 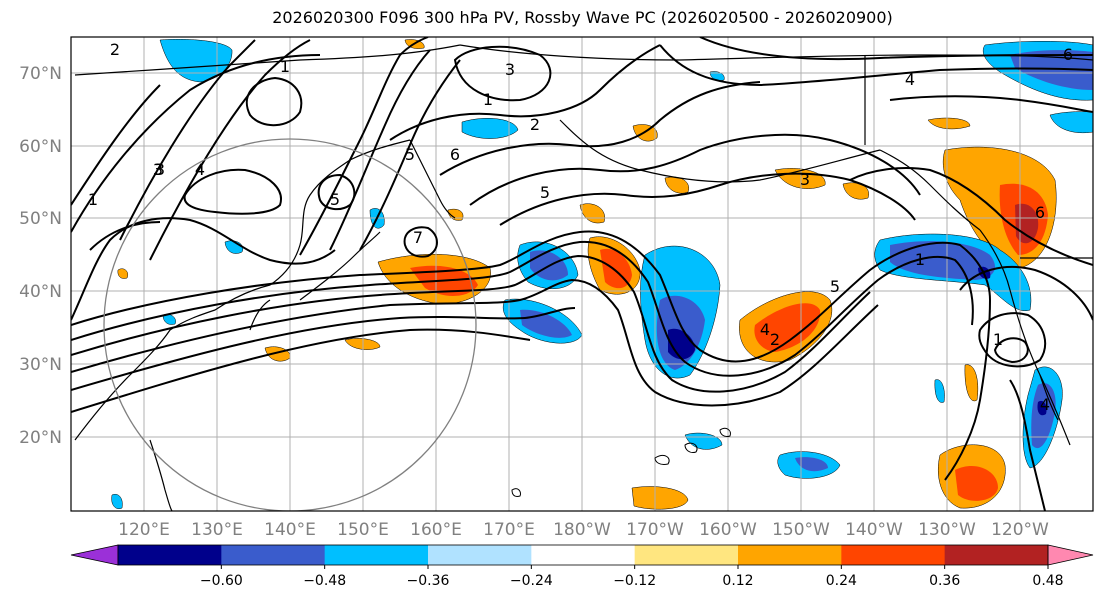 What do you see at coordinates (290, 530) in the screenshot?
I see `longitude-label: 140°E` at bounding box center [290, 530].